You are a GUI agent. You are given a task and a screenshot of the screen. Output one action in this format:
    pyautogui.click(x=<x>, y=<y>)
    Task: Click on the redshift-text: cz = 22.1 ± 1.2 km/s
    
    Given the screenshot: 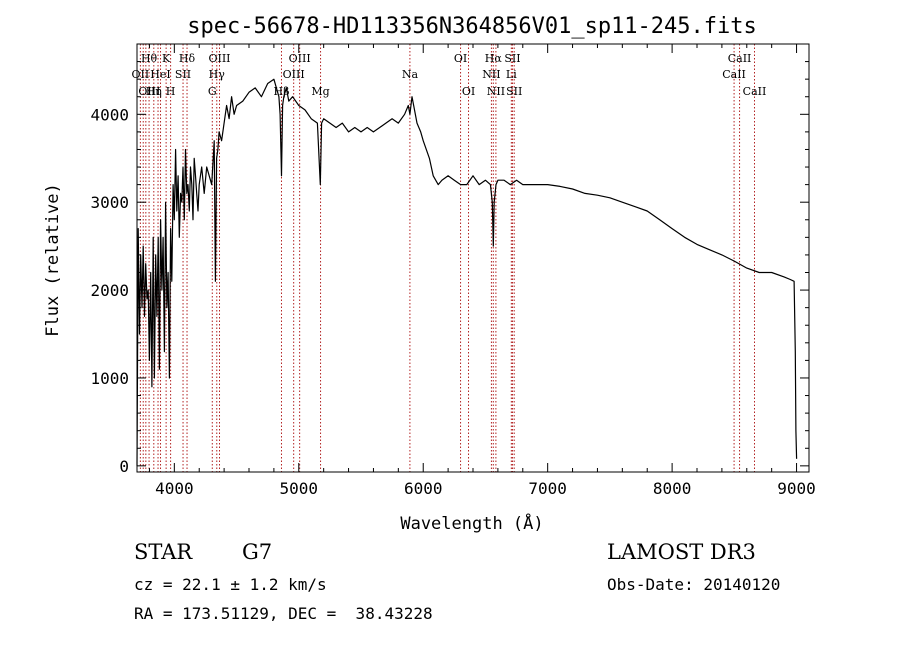 What is the action you would take?
    pyautogui.click(x=230, y=584)
    